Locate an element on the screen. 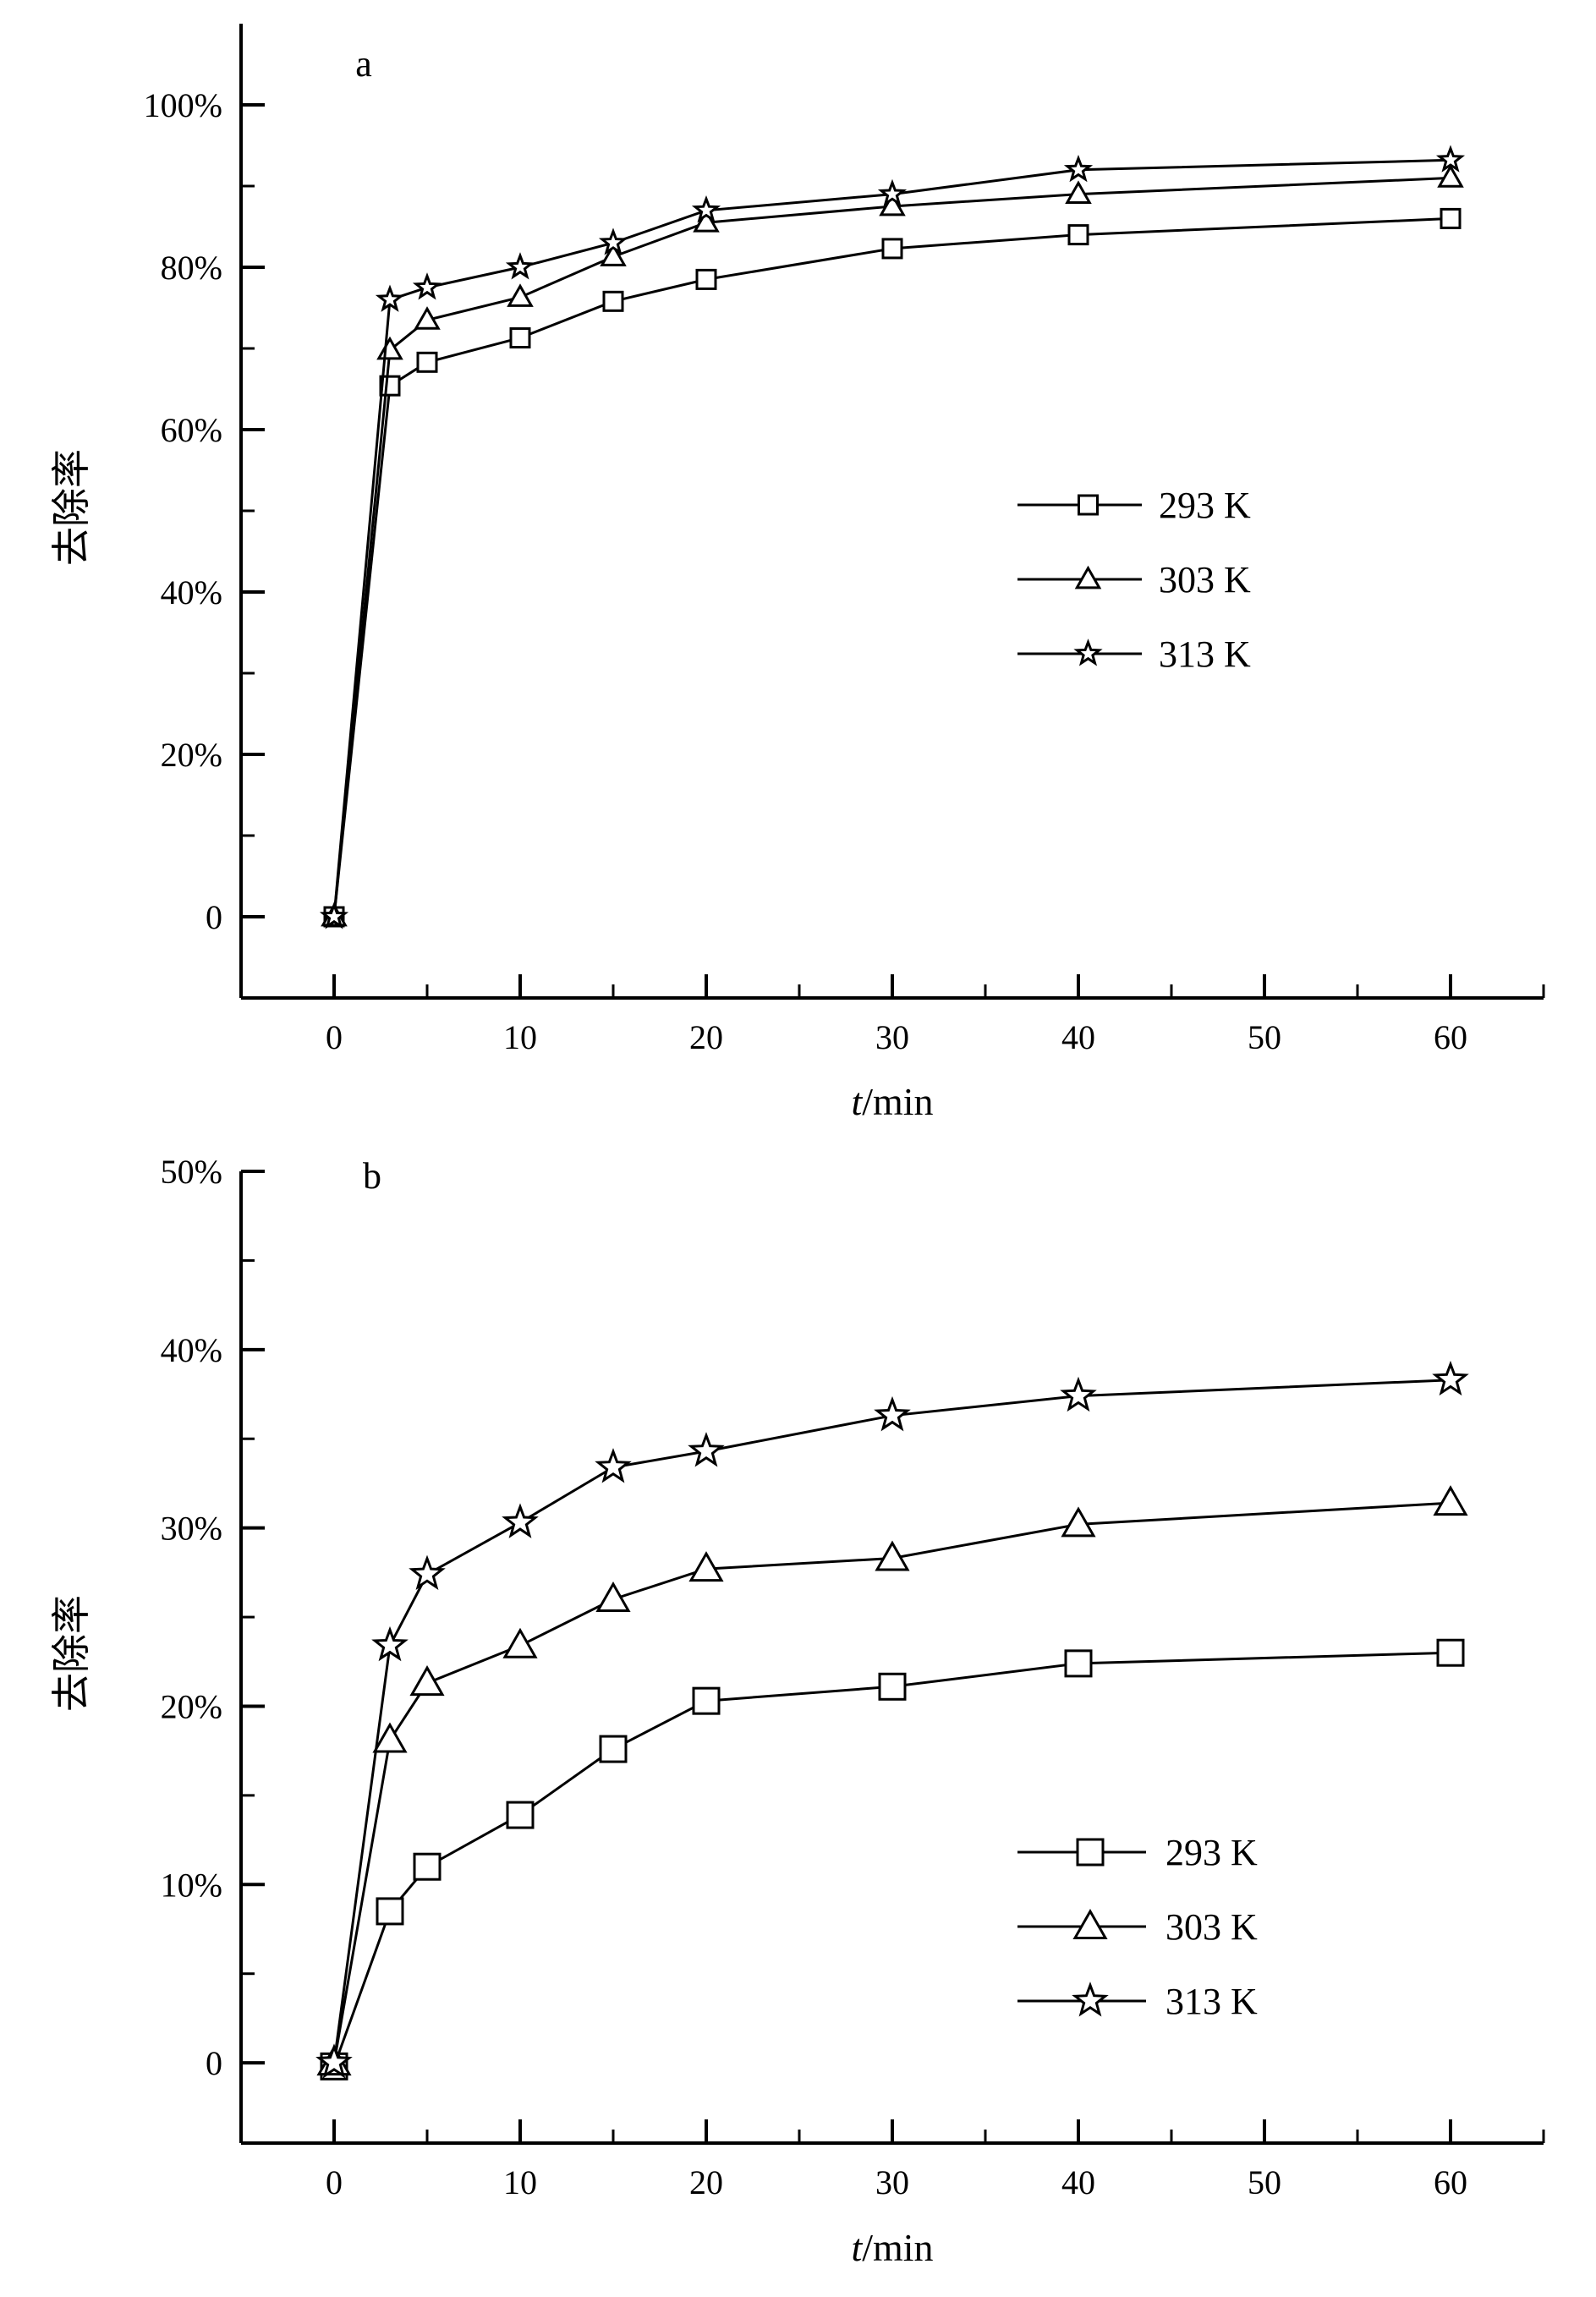 Image resolution: width=1596 pixels, height=2297 pixels. y-axis-title: 去除率 is located at coordinates (71, 1653).